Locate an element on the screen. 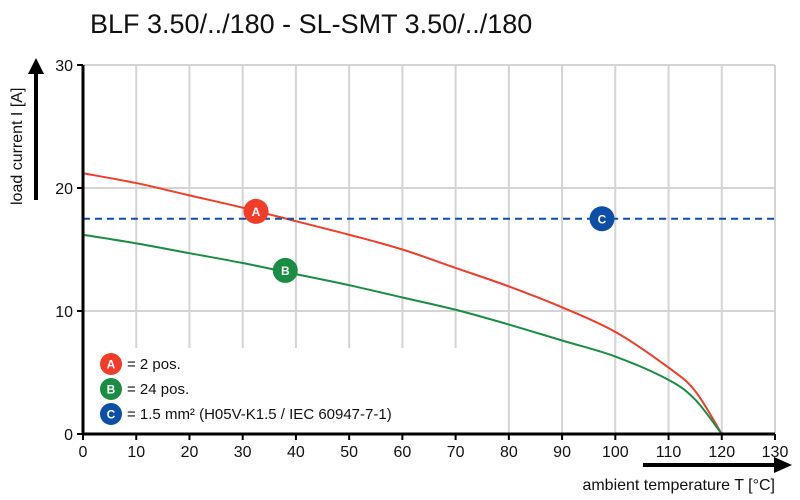 Image resolution: width=800 pixels, height=500 pixels. curve-marker-a: A is located at coordinates (256, 211).